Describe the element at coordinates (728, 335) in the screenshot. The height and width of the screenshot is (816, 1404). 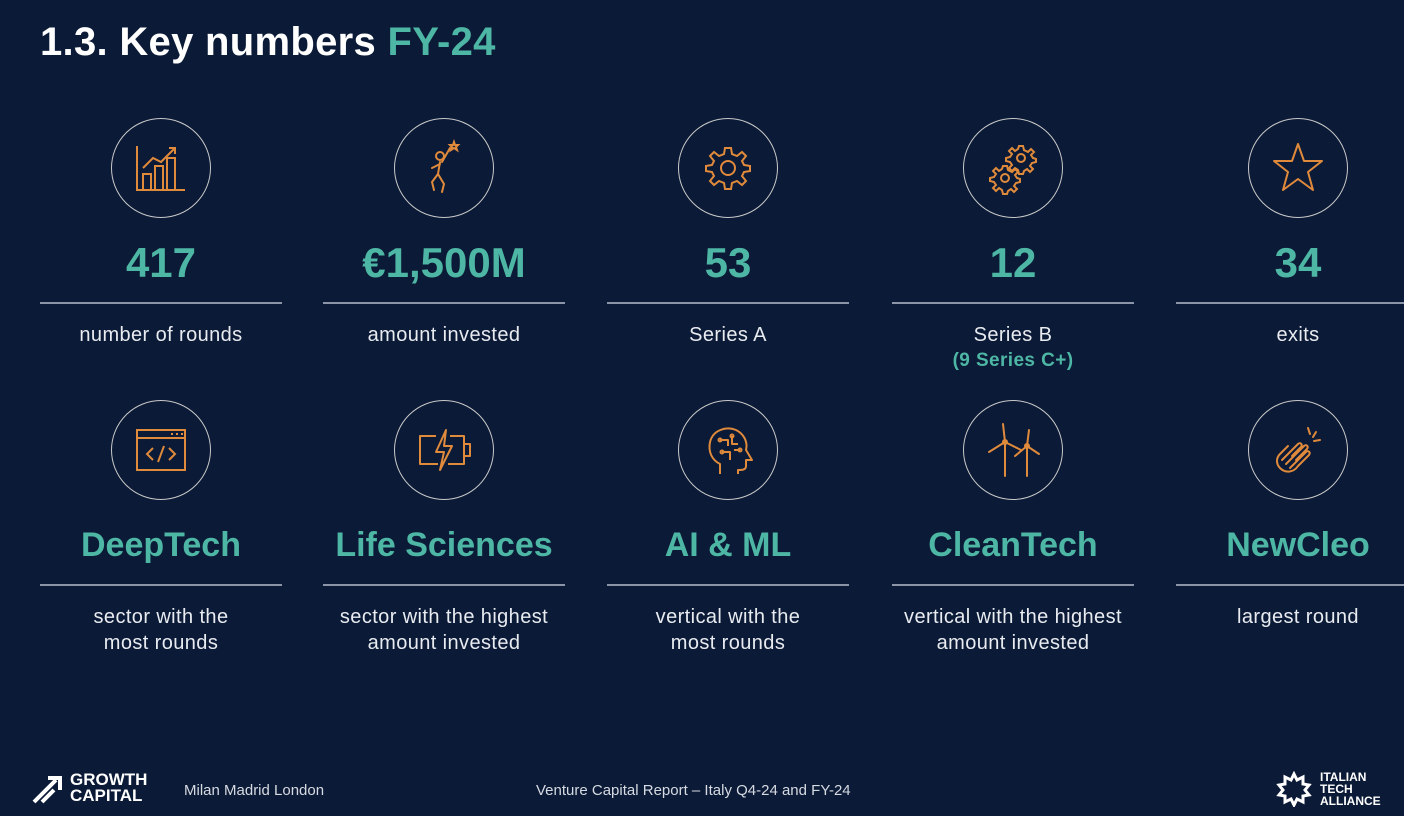
I see `stat-label: Series A` at that location.